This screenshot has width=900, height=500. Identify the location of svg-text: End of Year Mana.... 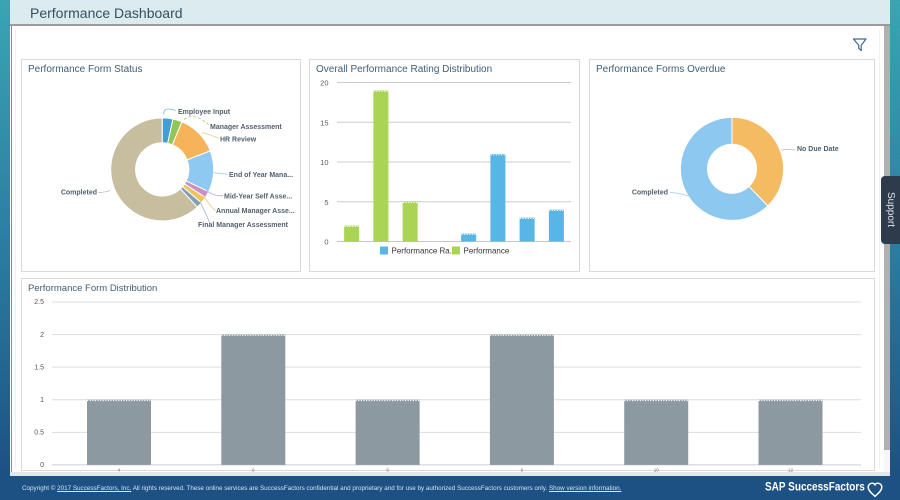
(261, 175).